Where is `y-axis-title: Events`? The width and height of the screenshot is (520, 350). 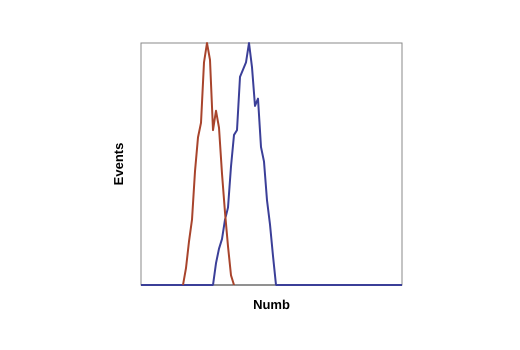 y-axis-title: Events is located at coordinates (118, 164).